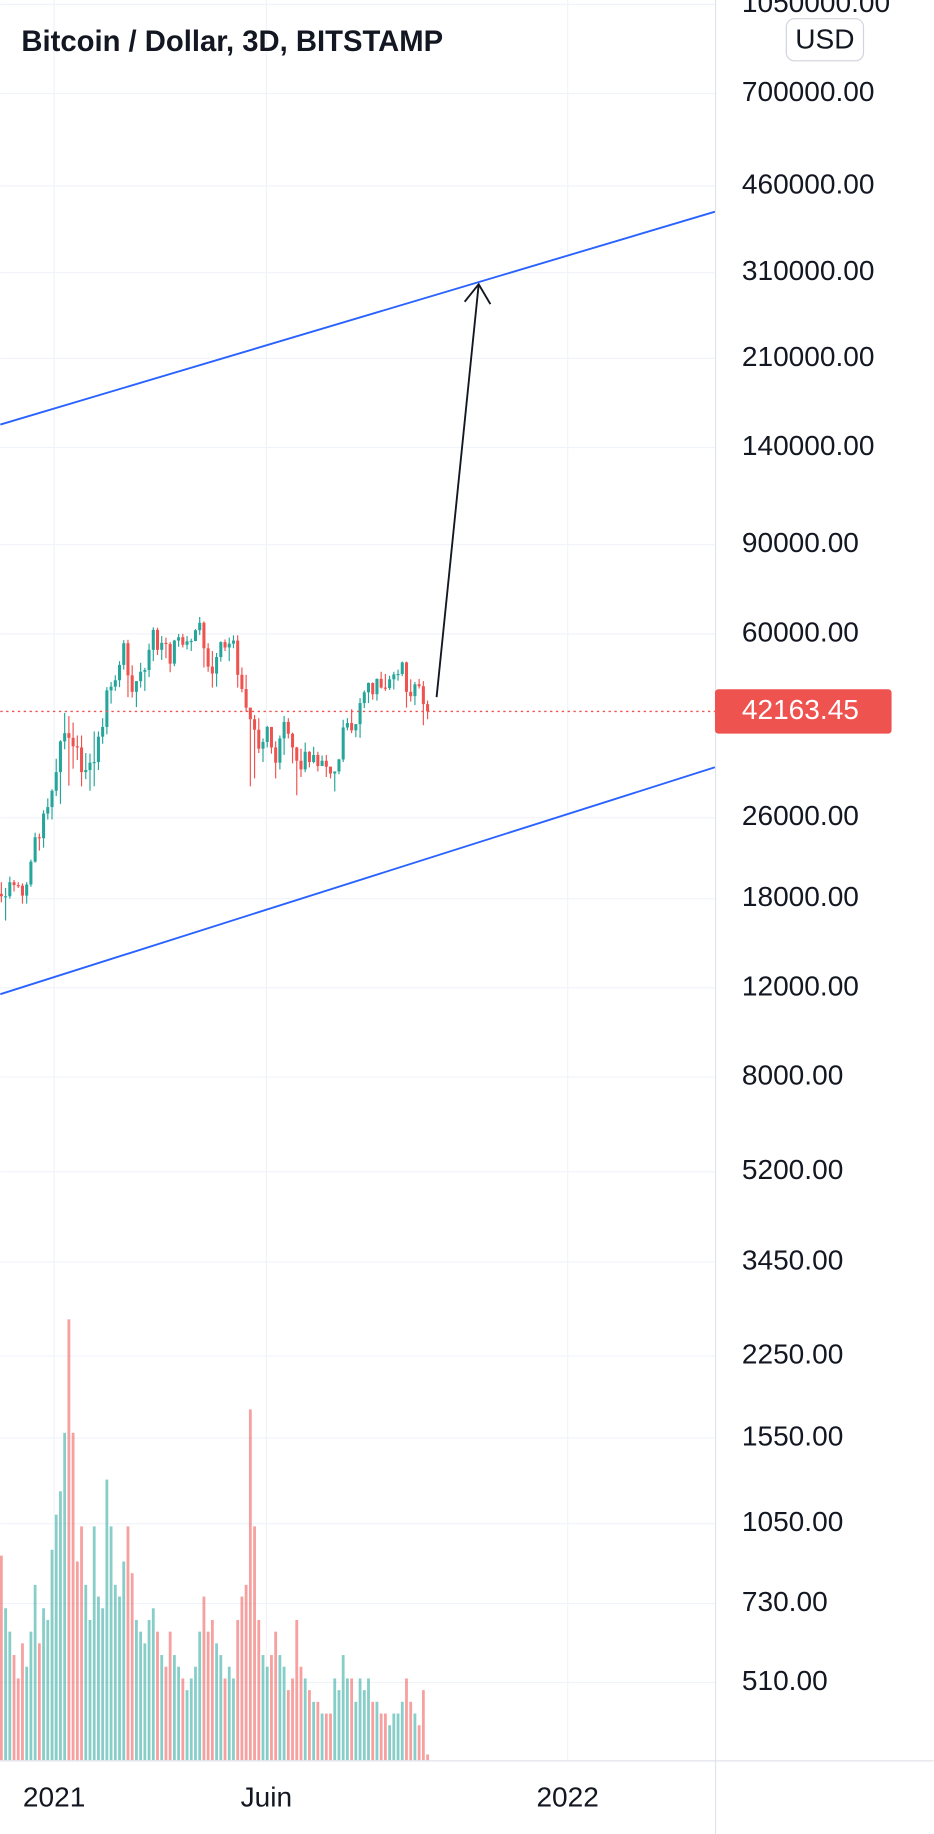 The image size is (934, 1834). Describe the element at coordinates (800, 631) in the screenshot. I see `y-tick-label: 60000.00` at that location.